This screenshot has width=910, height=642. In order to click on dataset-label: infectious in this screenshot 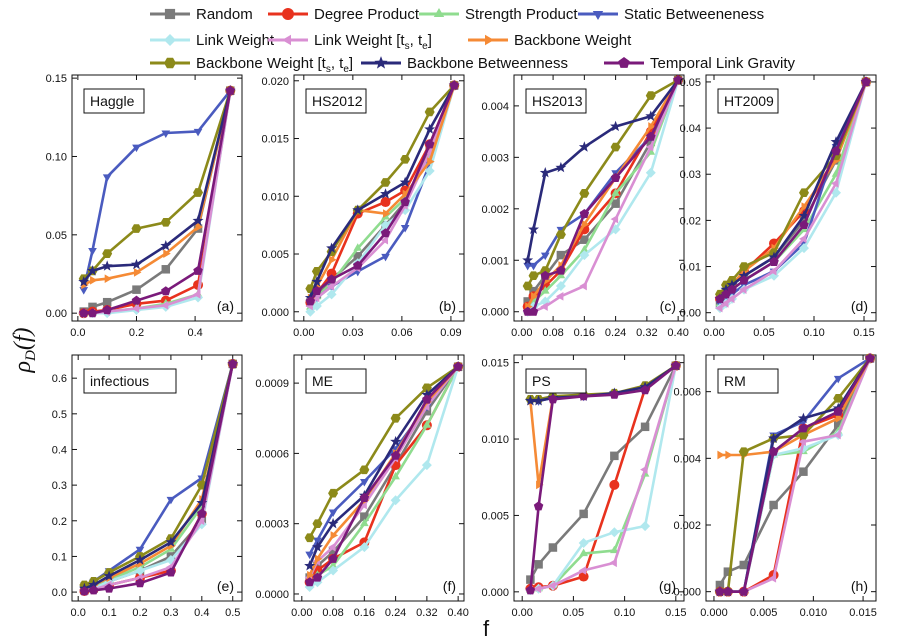, I will do `click(119, 381)`.